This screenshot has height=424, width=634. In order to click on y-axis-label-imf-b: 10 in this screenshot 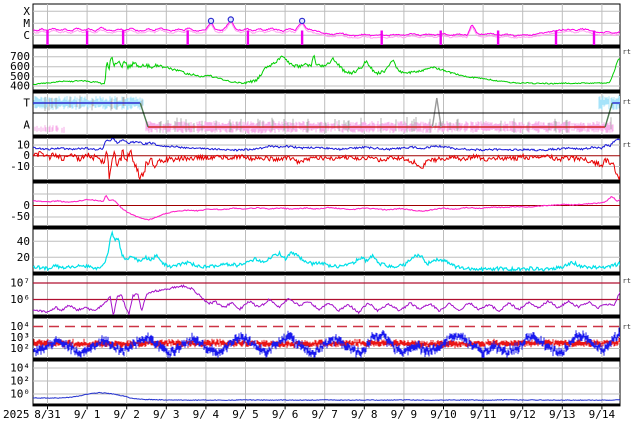, I will do `click(23, 145)`.